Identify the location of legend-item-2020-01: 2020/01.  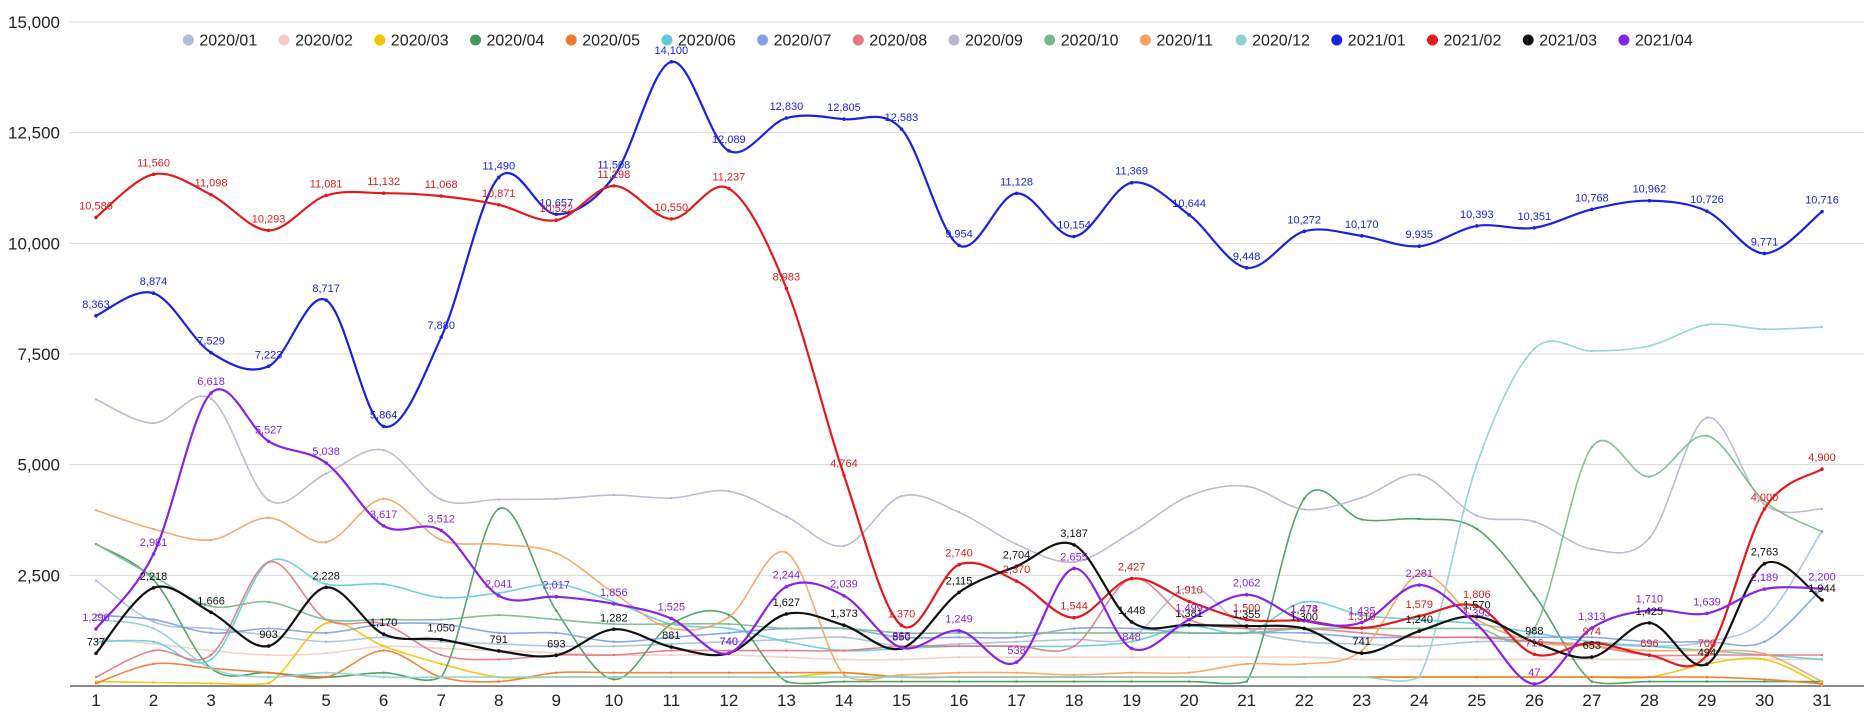
(219, 41).